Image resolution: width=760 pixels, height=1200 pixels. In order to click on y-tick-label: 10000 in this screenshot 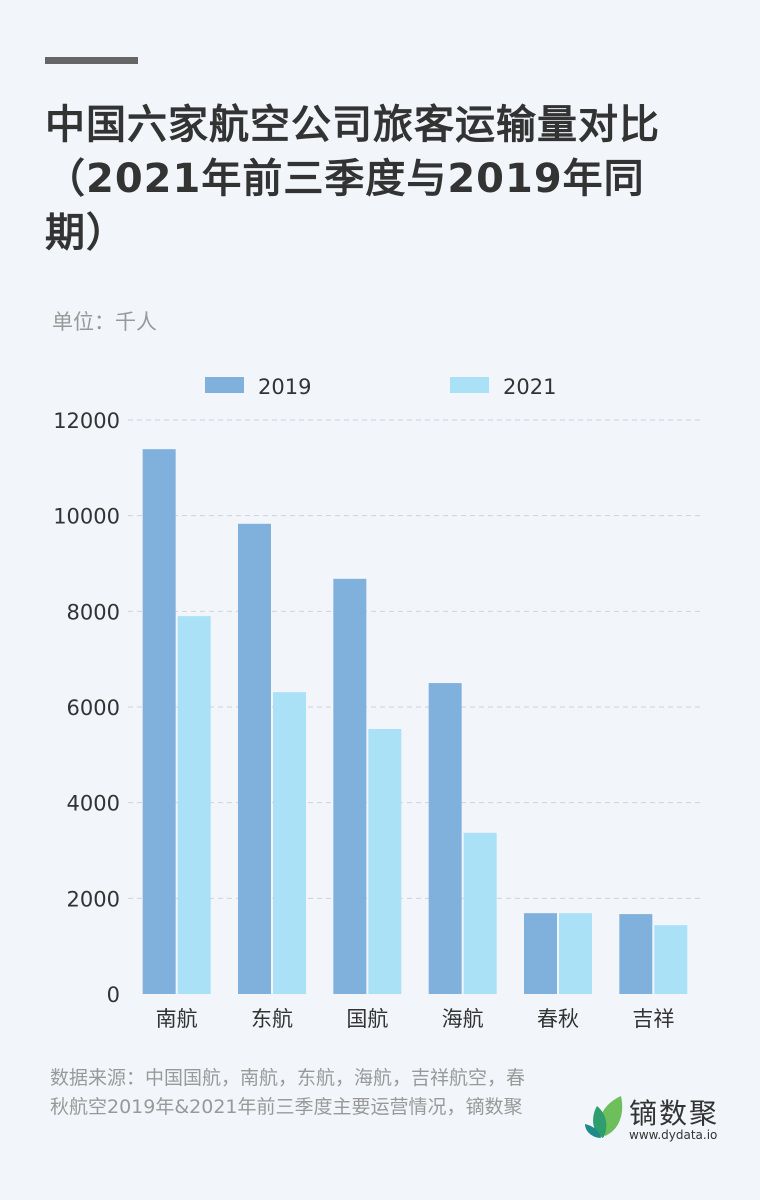, I will do `click(86, 517)`.